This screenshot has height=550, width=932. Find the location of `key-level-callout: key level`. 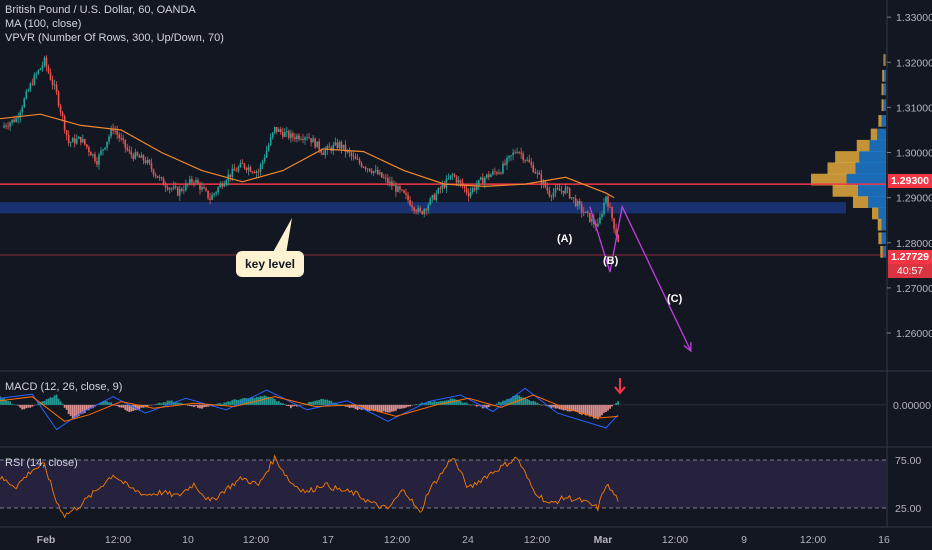

key-level-callout: key level is located at coordinates (270, 264).